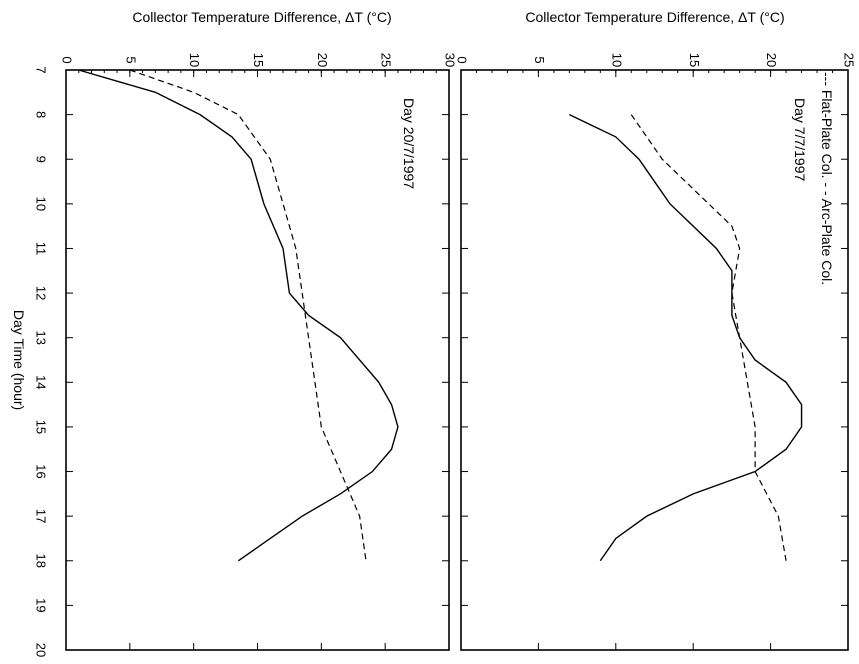 The width and height of the screenshot is (859, 664). I want to click on time-tick-label: 14, so click(41, 382).